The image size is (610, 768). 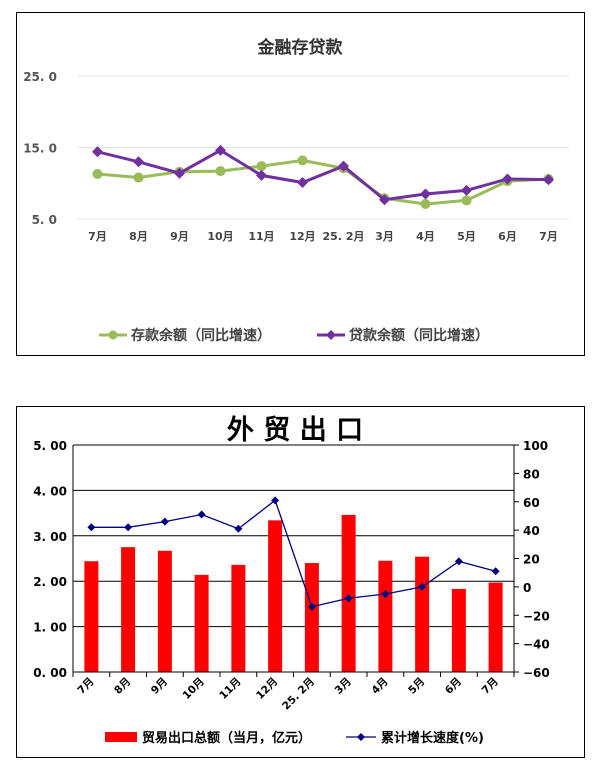 I want to click on finance-x-axis: 7月 8月 9月 10月 11月 12月 25. 2月 3月 4月 5月 6月 7月, so click(x=323, y=236).